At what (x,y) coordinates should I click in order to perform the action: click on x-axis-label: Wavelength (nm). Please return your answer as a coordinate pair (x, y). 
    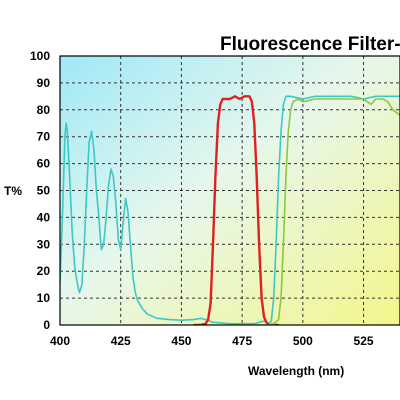
    Looking at the image, I should click on (296, 371).